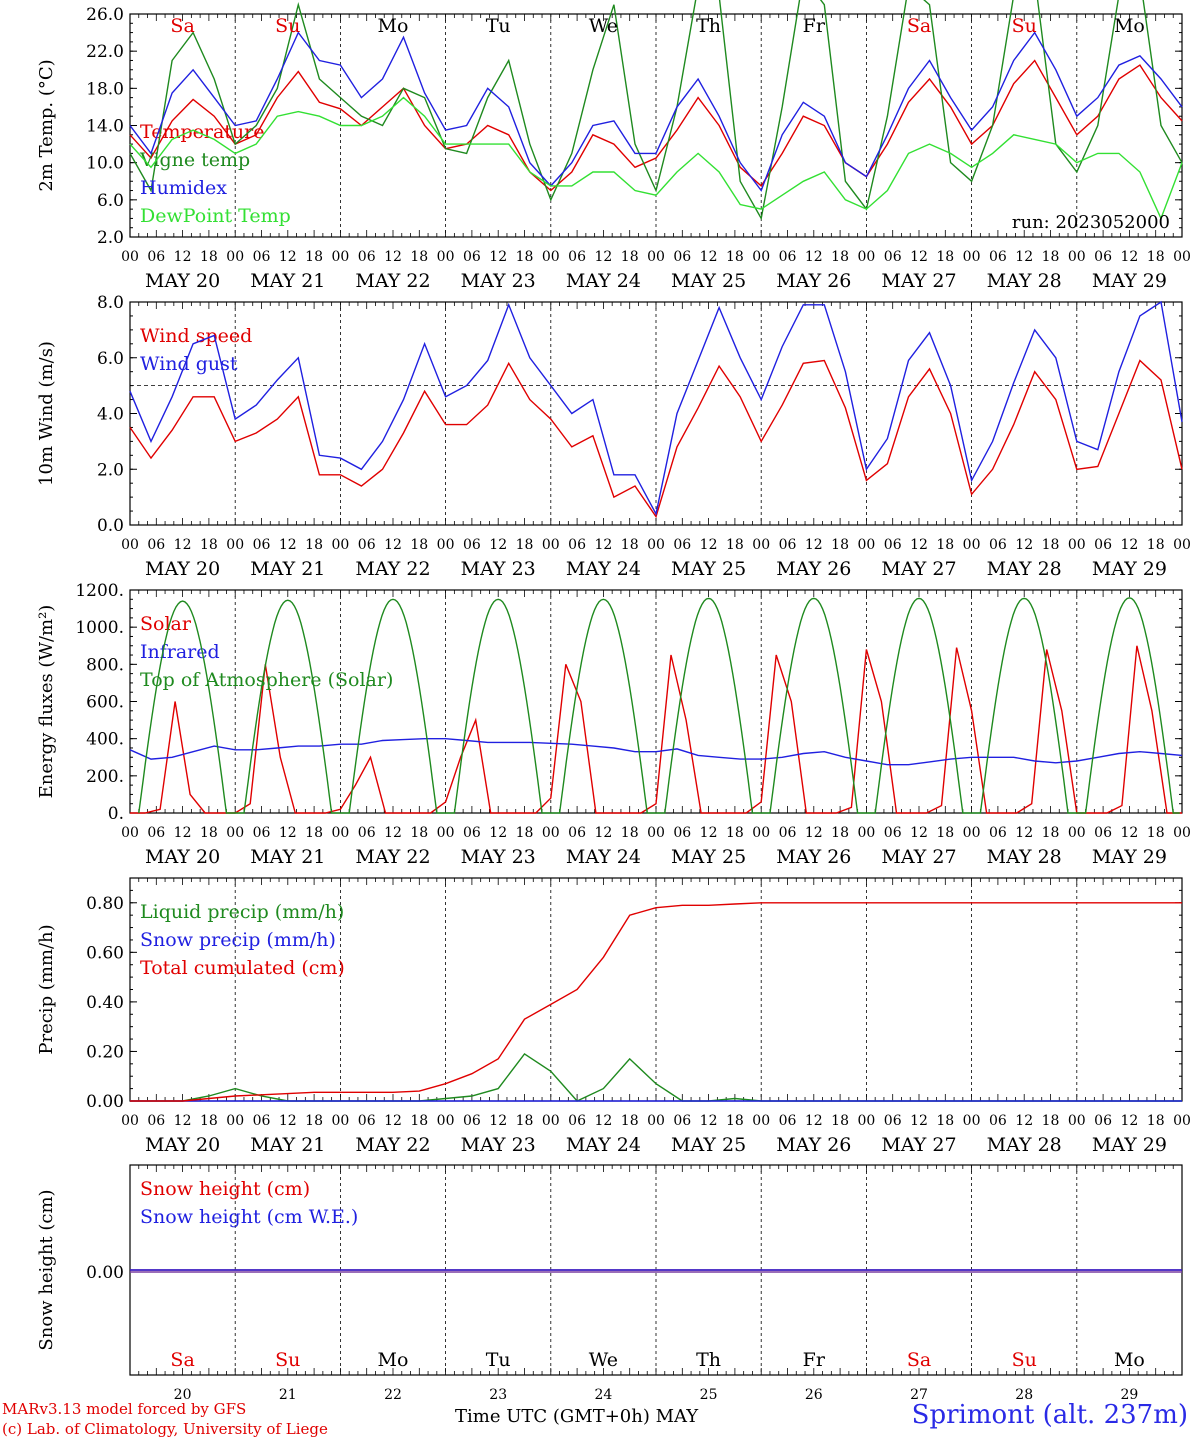 The height and width of the screenshot is (1440, 1194). What do you see at coordinates (392, 281) in the screenshot?
I see `date-label: MAY 22` at bounding box center [392, 281].